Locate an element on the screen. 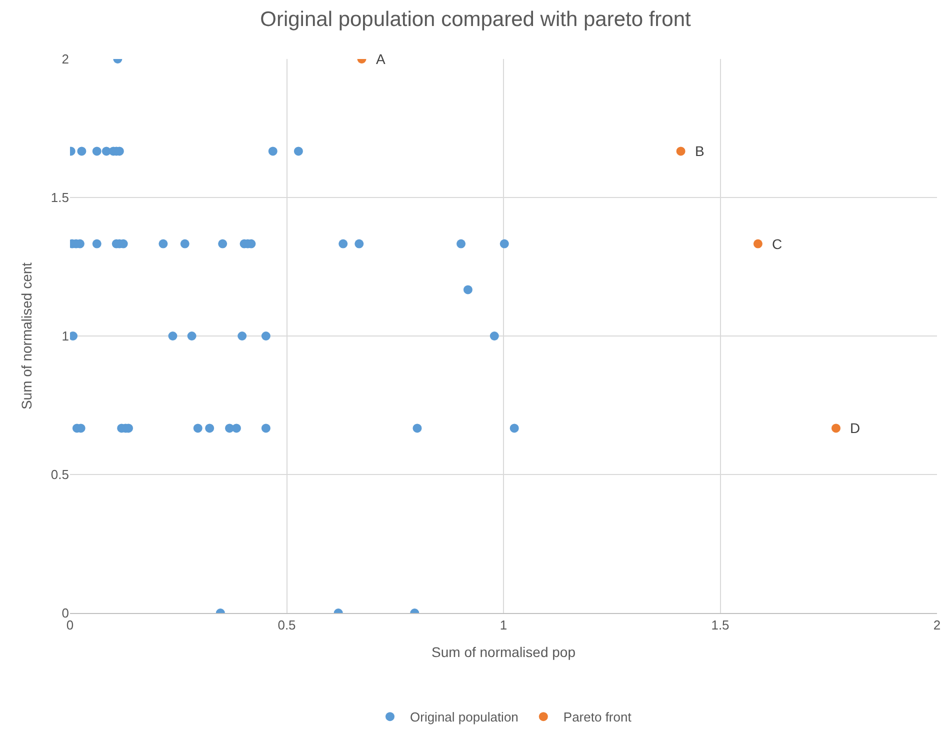 The width and height of the screenshot is (951, 742). y-tick-label: 2 is located at coordinates (65, 59).